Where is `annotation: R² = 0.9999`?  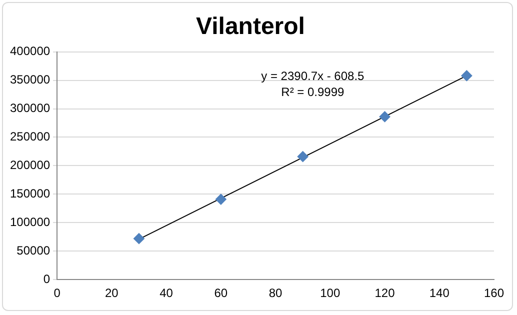
annotation: R² = 0.9999 is located at coordinates (313, 92).